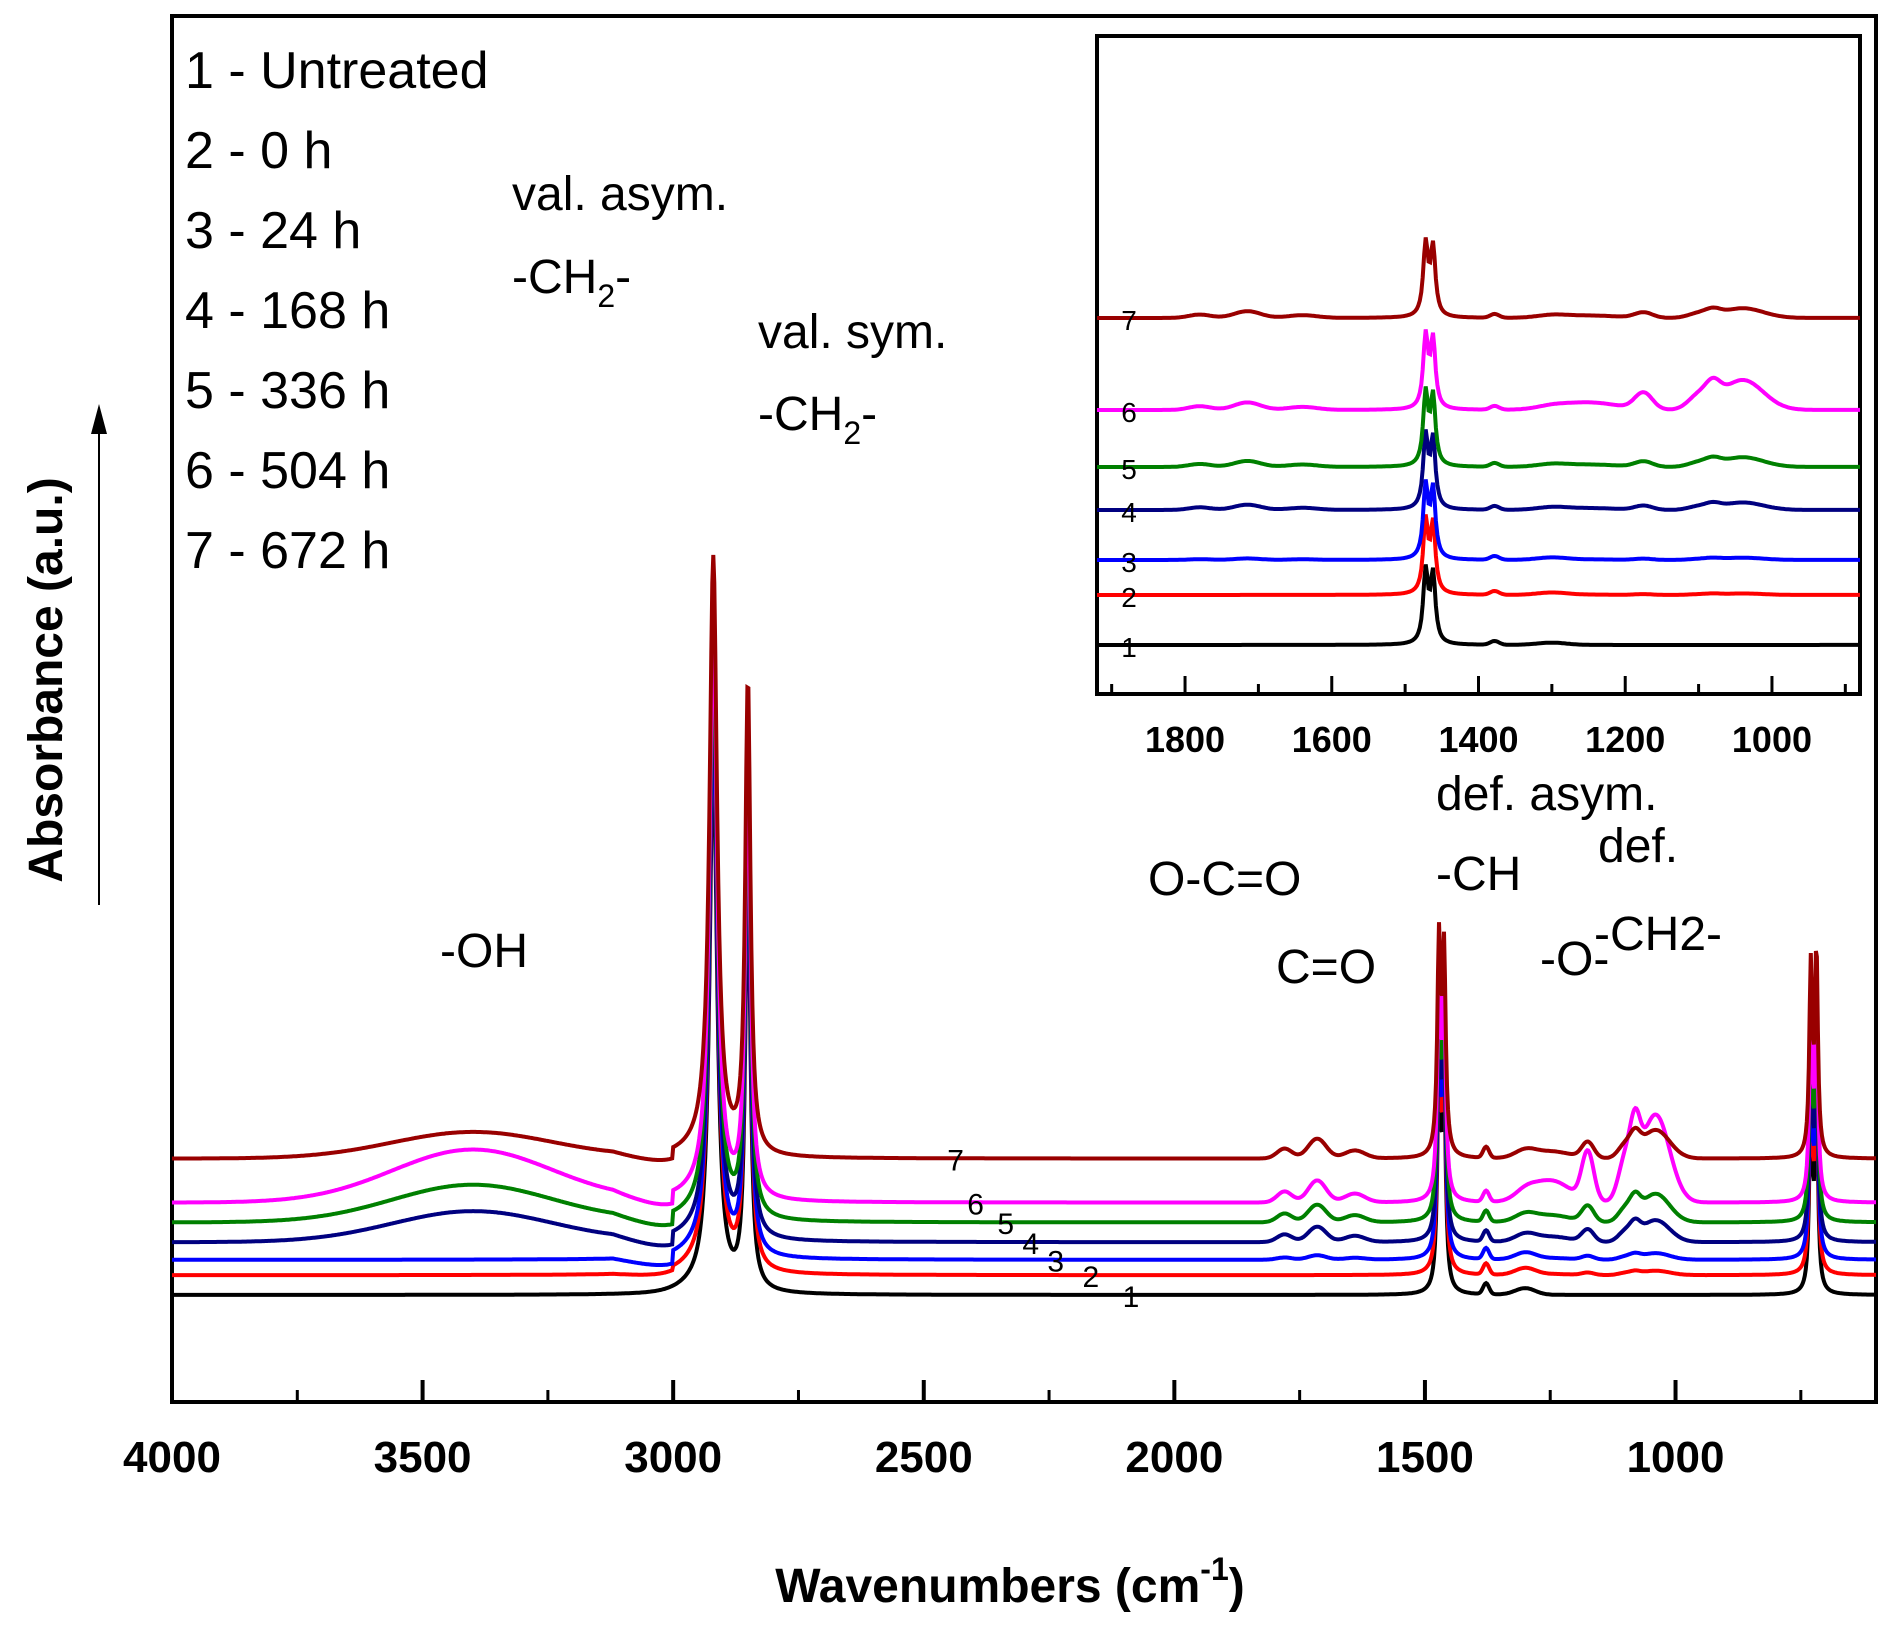  Describe the element at coordinates (1425, 1457) in the screenshot. I see `x-tick-label: 1500` at that location.